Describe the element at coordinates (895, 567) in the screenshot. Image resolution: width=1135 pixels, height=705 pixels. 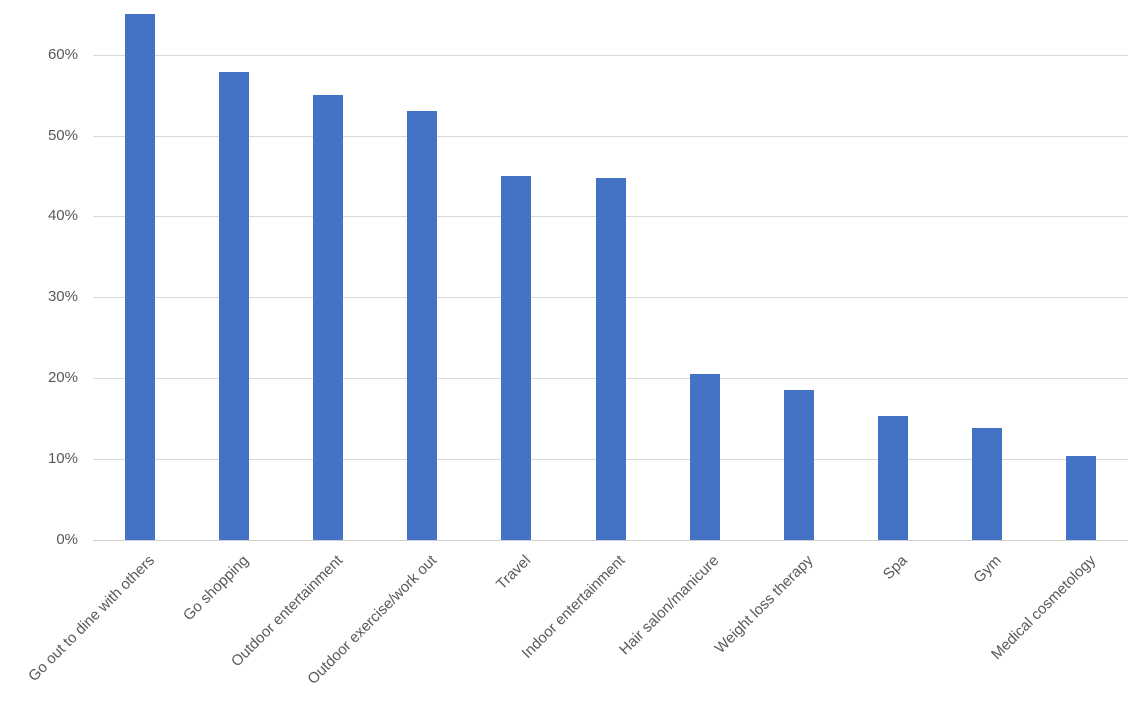
I see `x-category-label: Spa` at that location.